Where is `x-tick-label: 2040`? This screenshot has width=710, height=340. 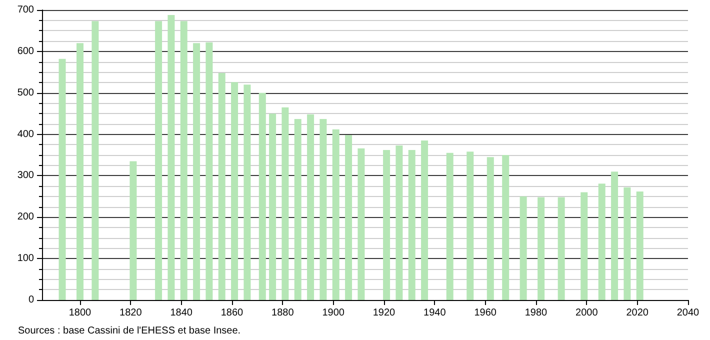 x-tick-label: 2040 is located at coordinates (688, 313).